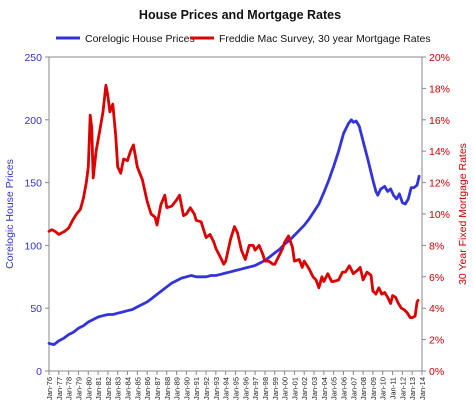  Describe the element at coordinates (137, 388) in the screenshot. I see `x-tick-label: Jan-85` at that location.